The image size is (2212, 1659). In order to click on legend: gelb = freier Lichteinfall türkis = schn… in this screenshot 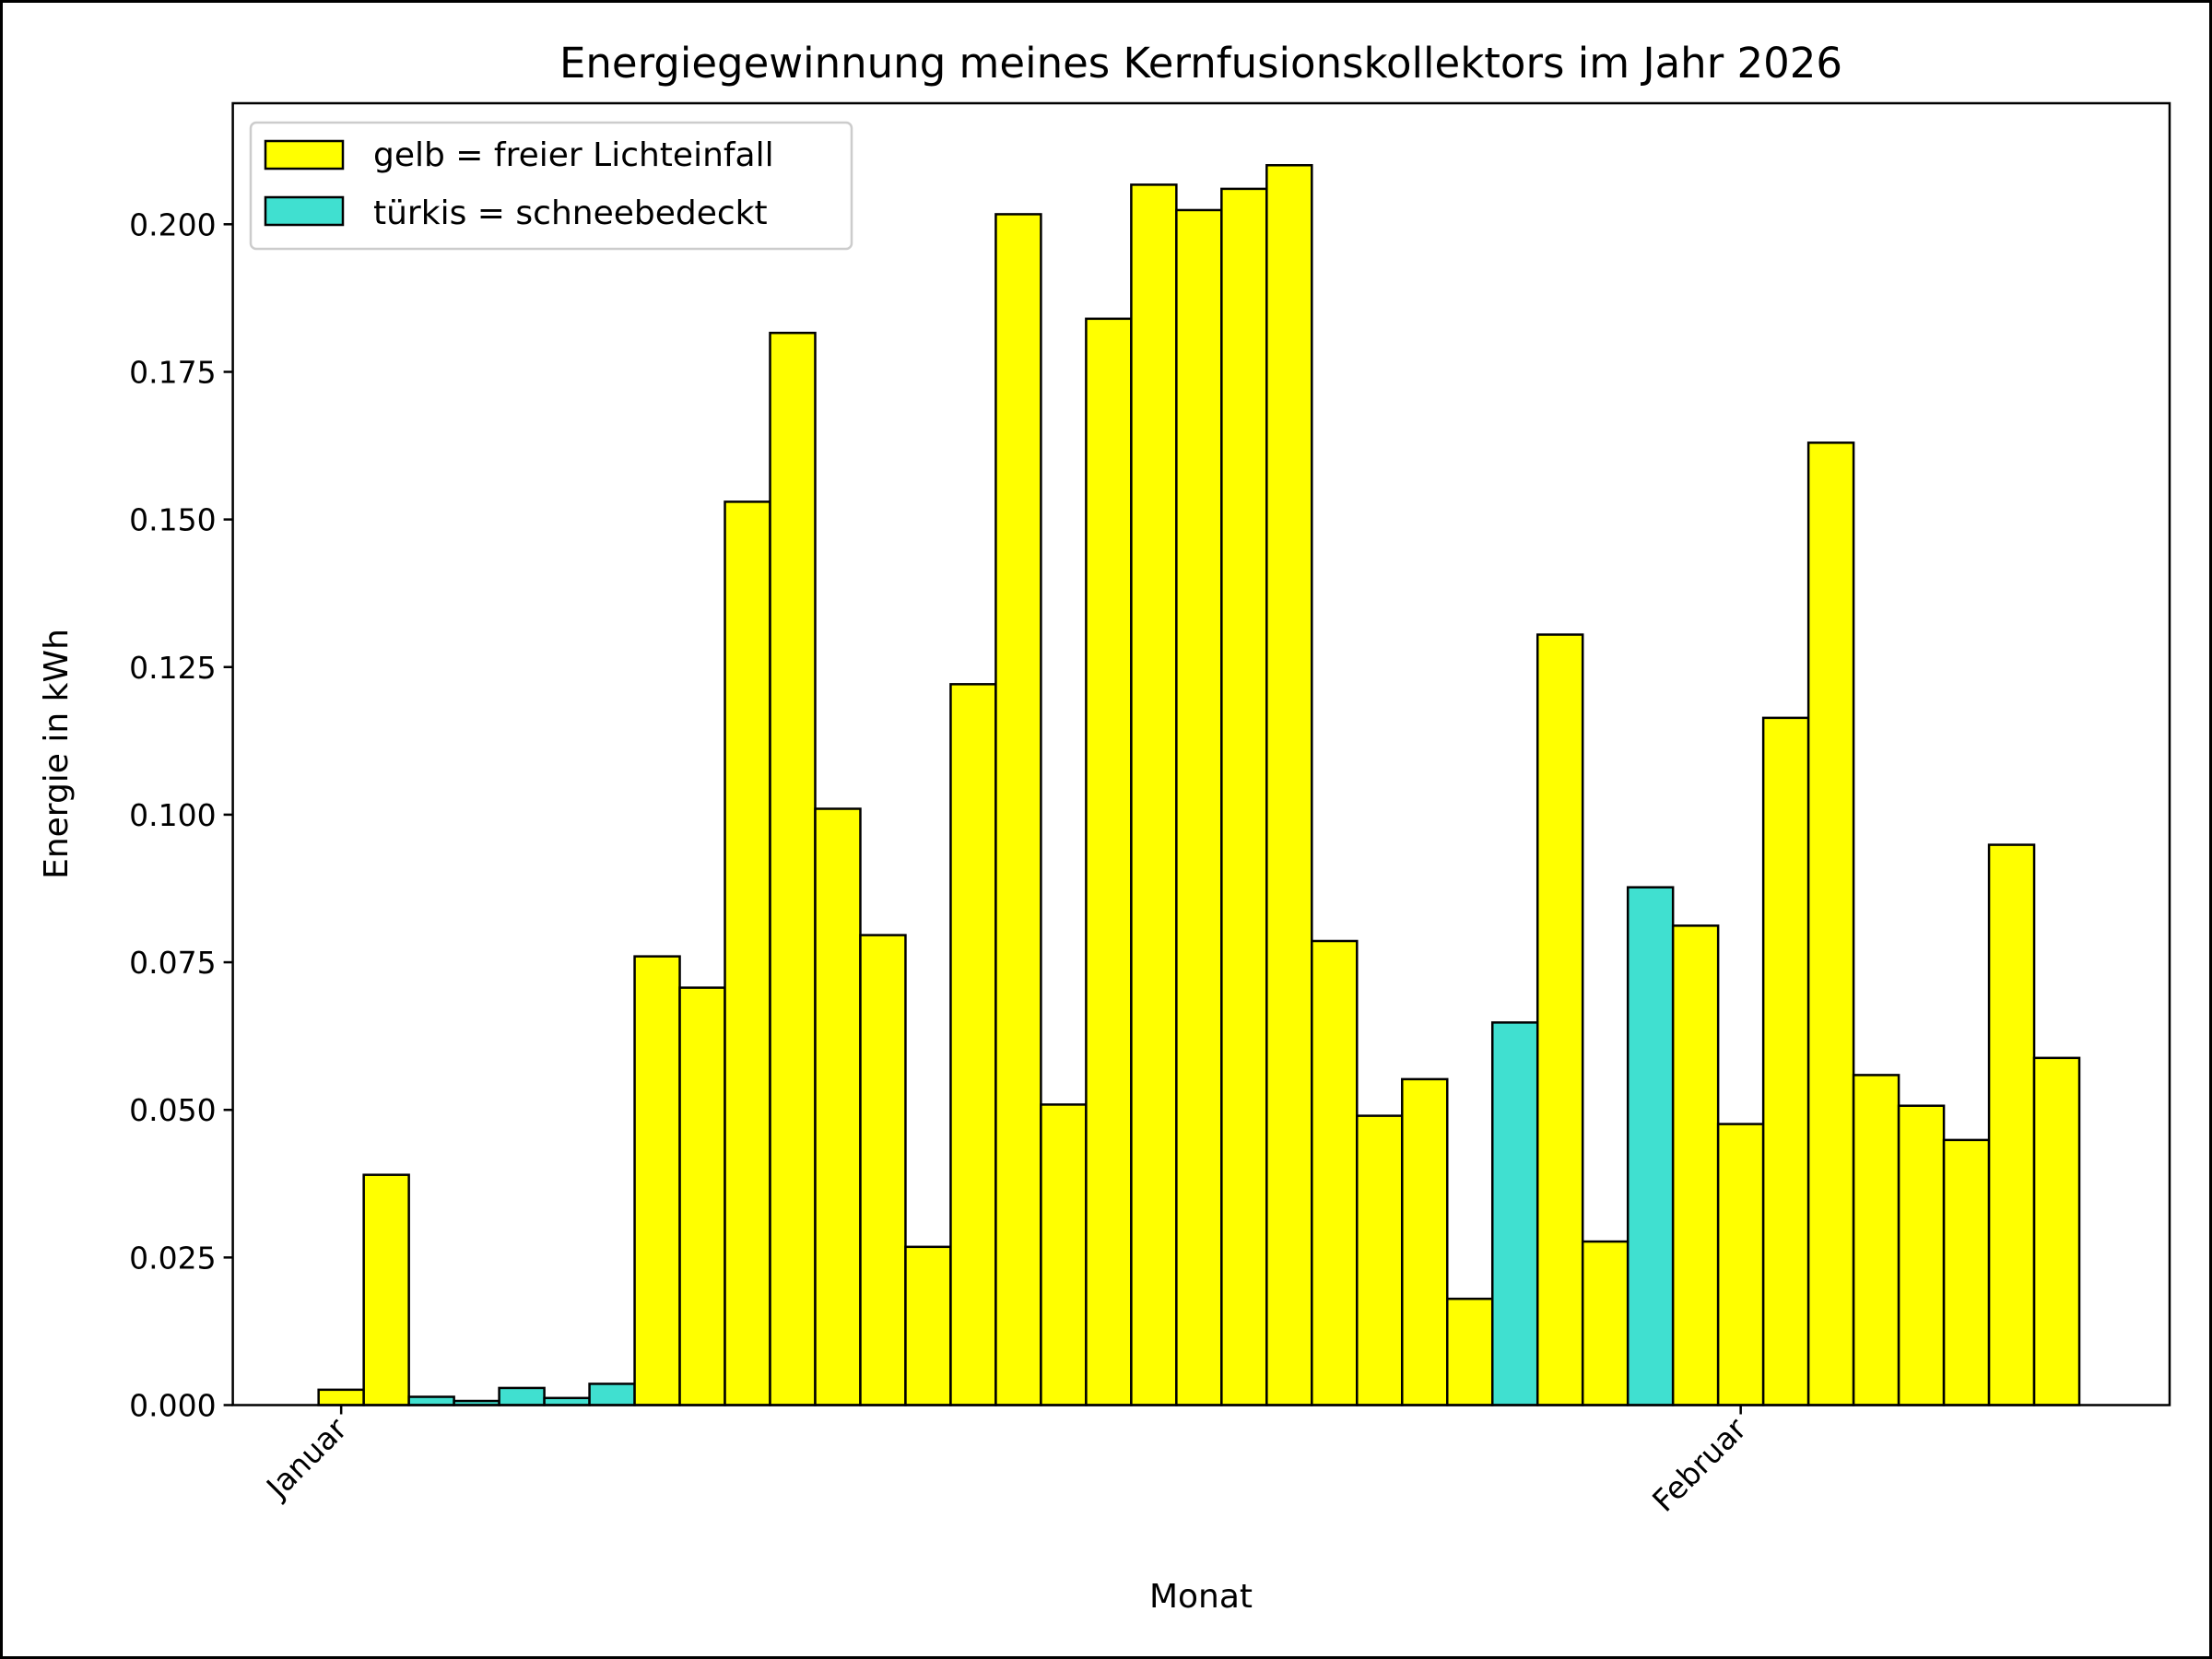, I will do `click(551, 186)`.